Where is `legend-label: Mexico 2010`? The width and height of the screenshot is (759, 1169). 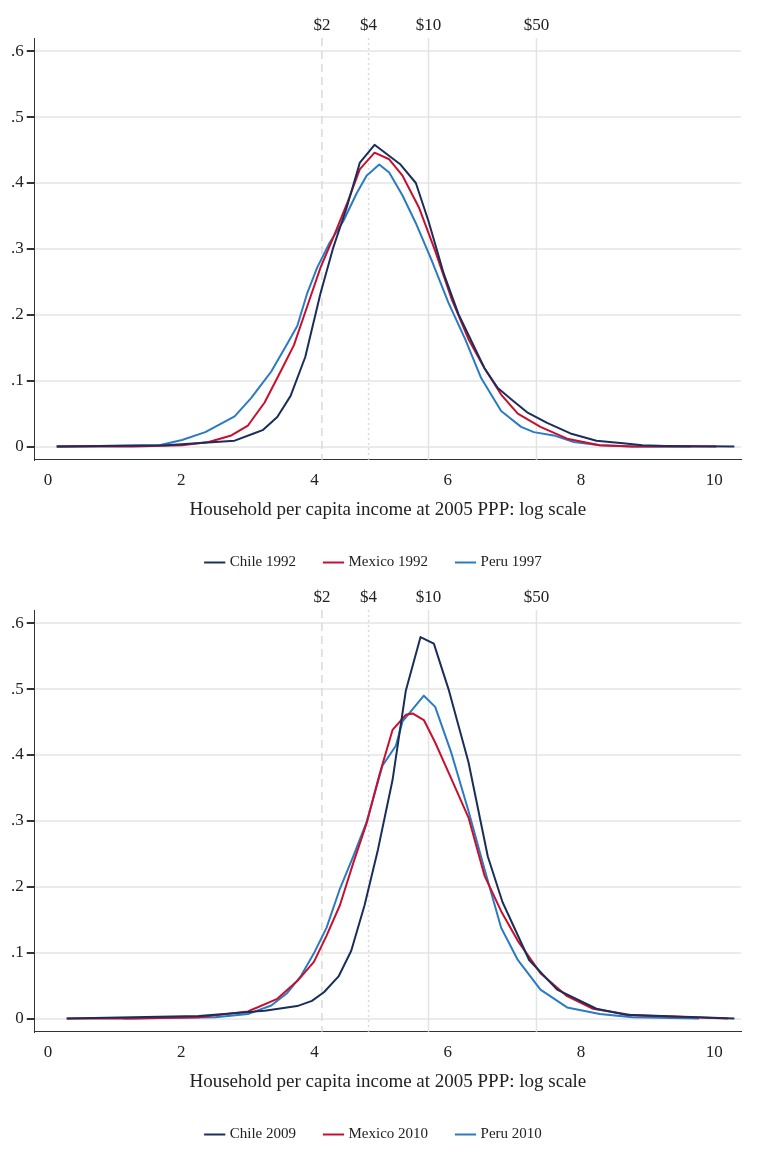
legend-label: Mexico 2010 is located at coordinates (388, 1133).